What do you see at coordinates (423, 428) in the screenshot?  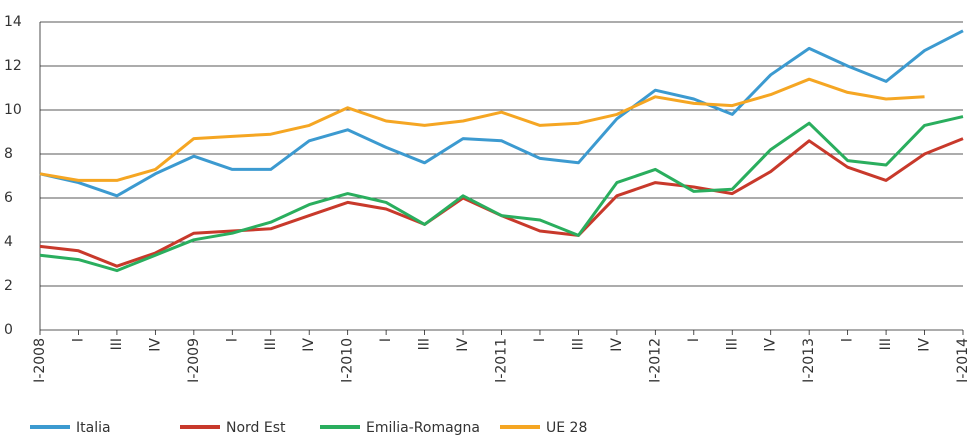 I see `legend-label: Emilia-Romagna` at bounding box center [423, 428].